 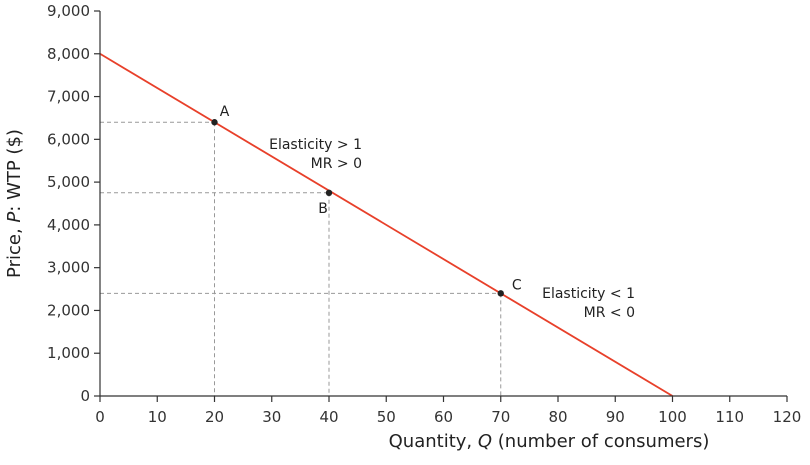 I want to click on x-tick-label: 120, so click(x=787, y=417).